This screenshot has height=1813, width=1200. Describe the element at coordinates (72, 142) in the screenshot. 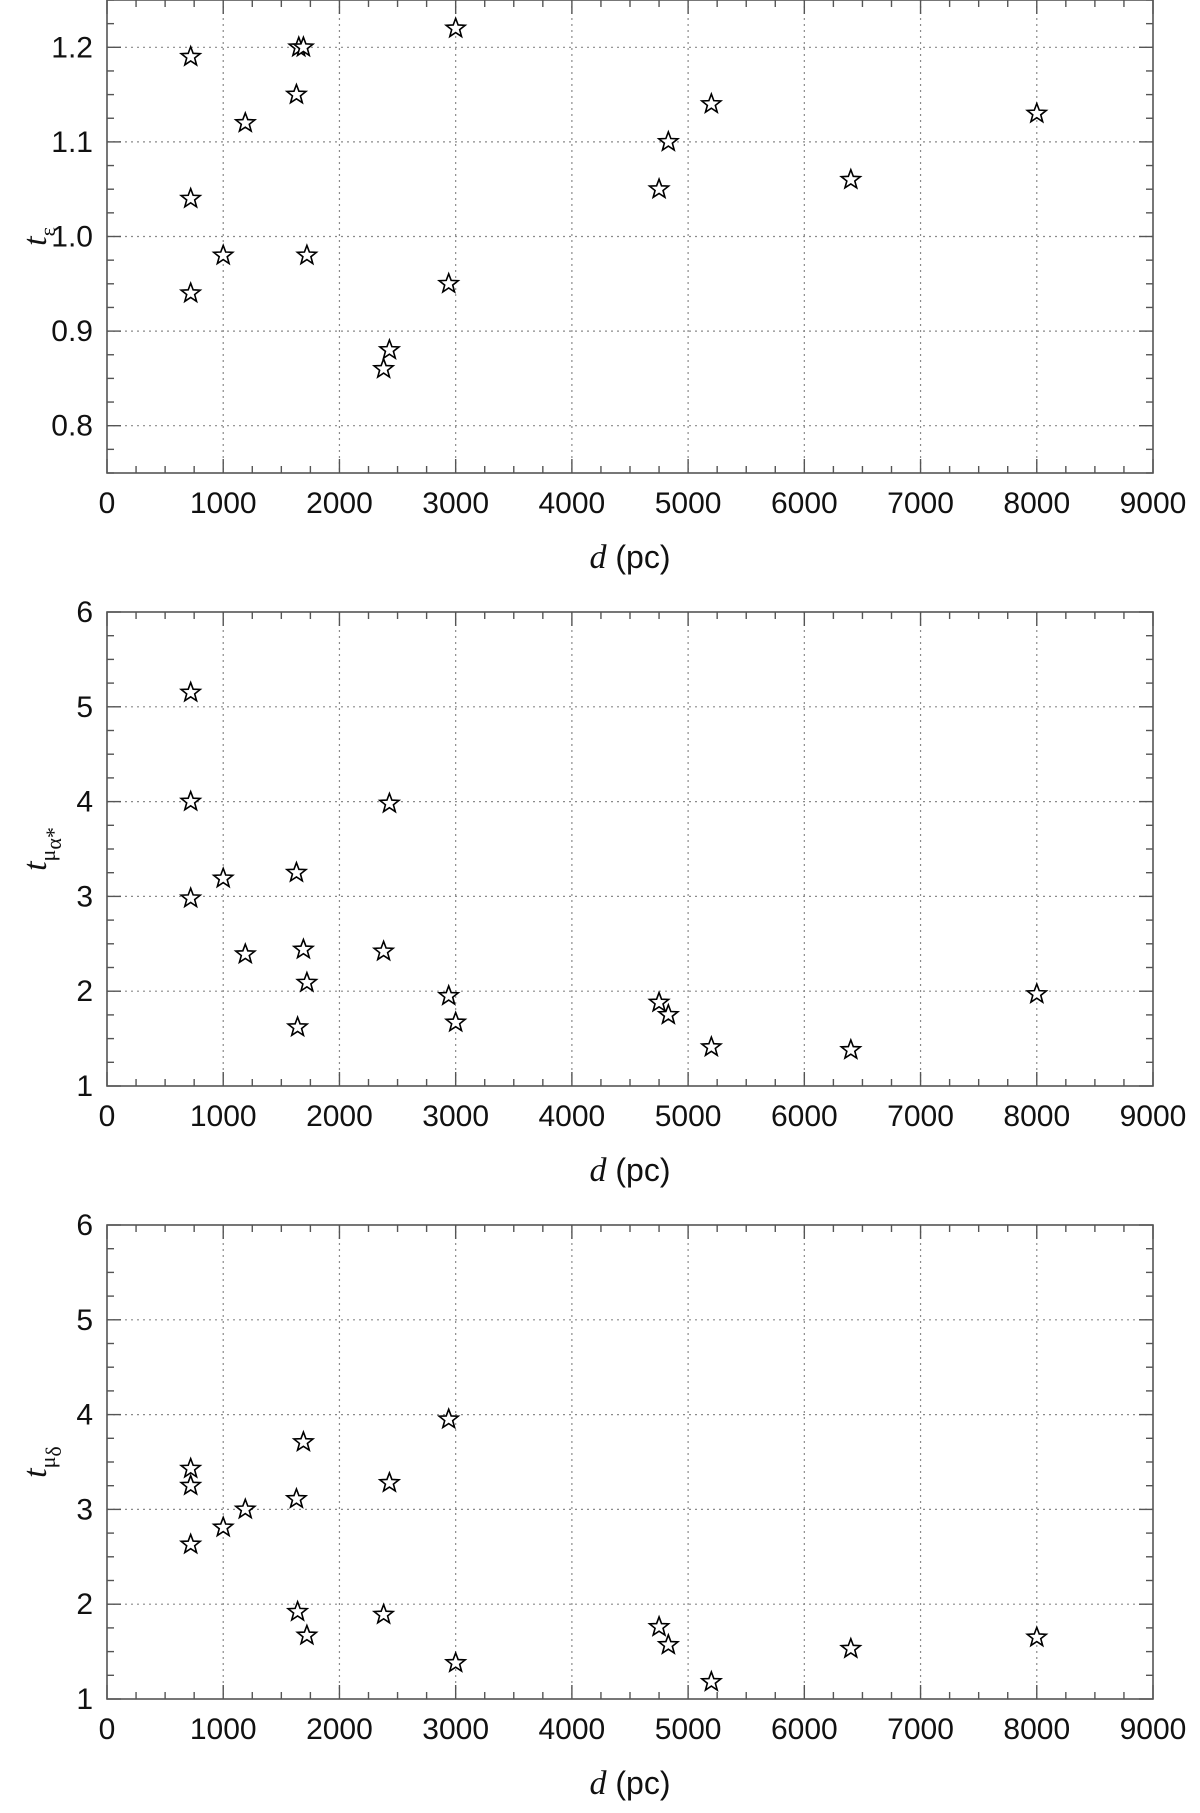

I see `y-tick-label: 1.1` at that location.